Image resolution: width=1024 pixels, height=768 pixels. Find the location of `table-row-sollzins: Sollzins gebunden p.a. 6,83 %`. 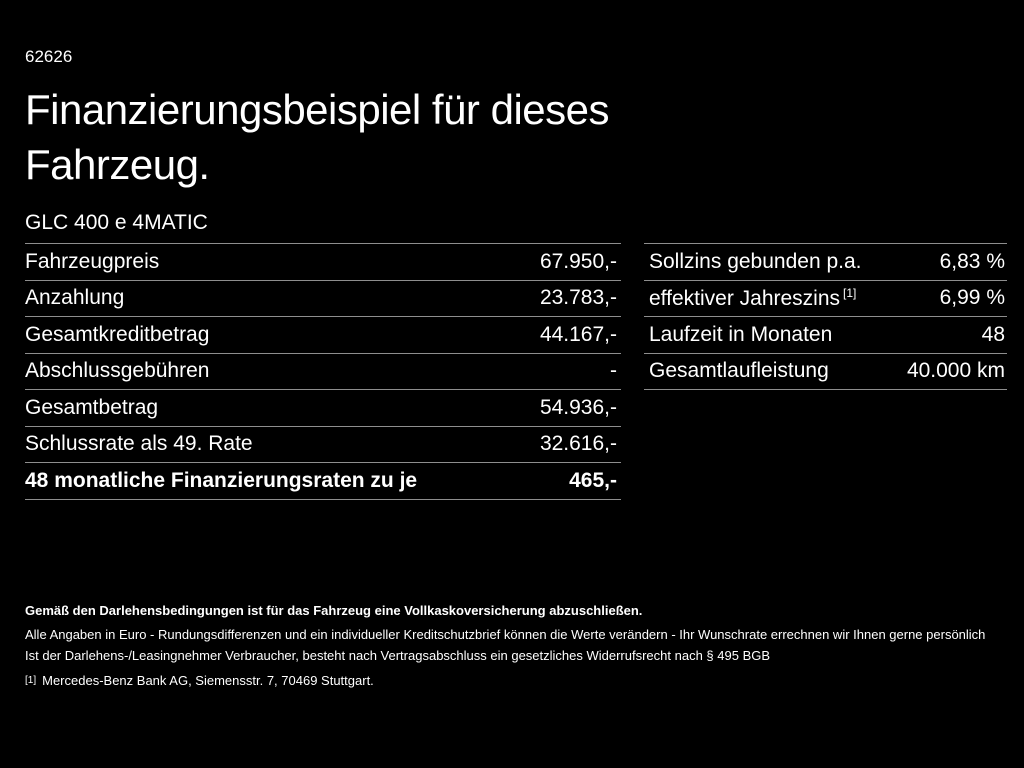

table-row-sollzins: Sollzins gebunden p.a. 6,83 % is located at coordinates (825, 261).